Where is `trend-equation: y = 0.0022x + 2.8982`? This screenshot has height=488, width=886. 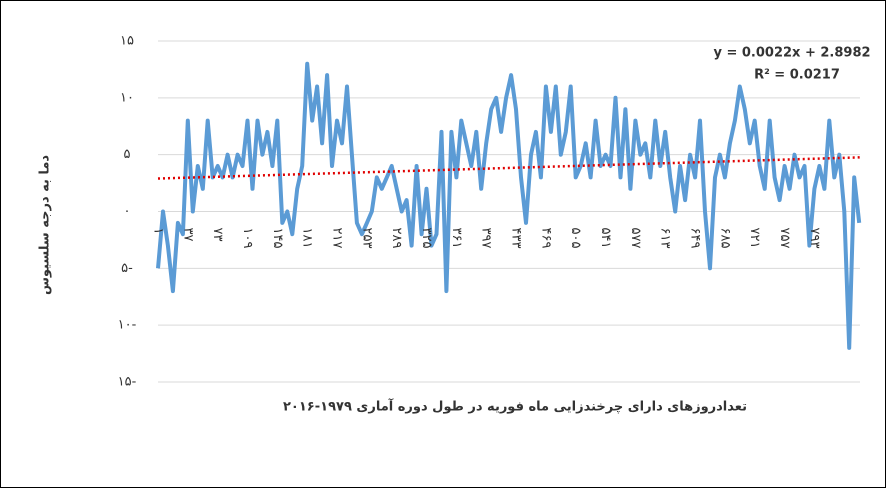
trend-equation: y = 0.0022x + 2.8982 is located at coordinates (791, 53).